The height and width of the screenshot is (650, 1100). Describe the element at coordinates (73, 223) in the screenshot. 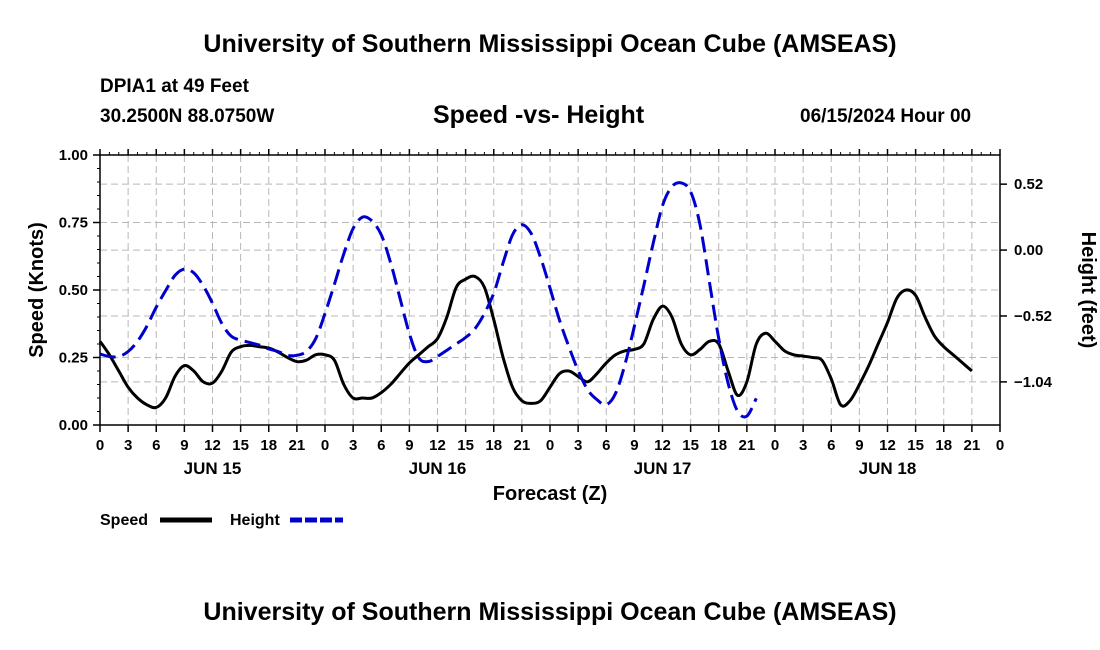

I see `y-left-tick-label: 0.75` at that location.